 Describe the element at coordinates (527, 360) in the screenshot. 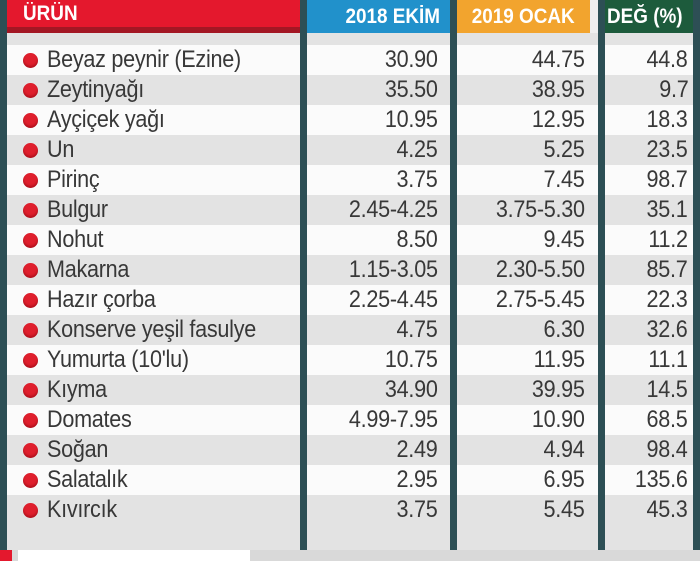

I see `price-2019-cell: 11.95` at that location.